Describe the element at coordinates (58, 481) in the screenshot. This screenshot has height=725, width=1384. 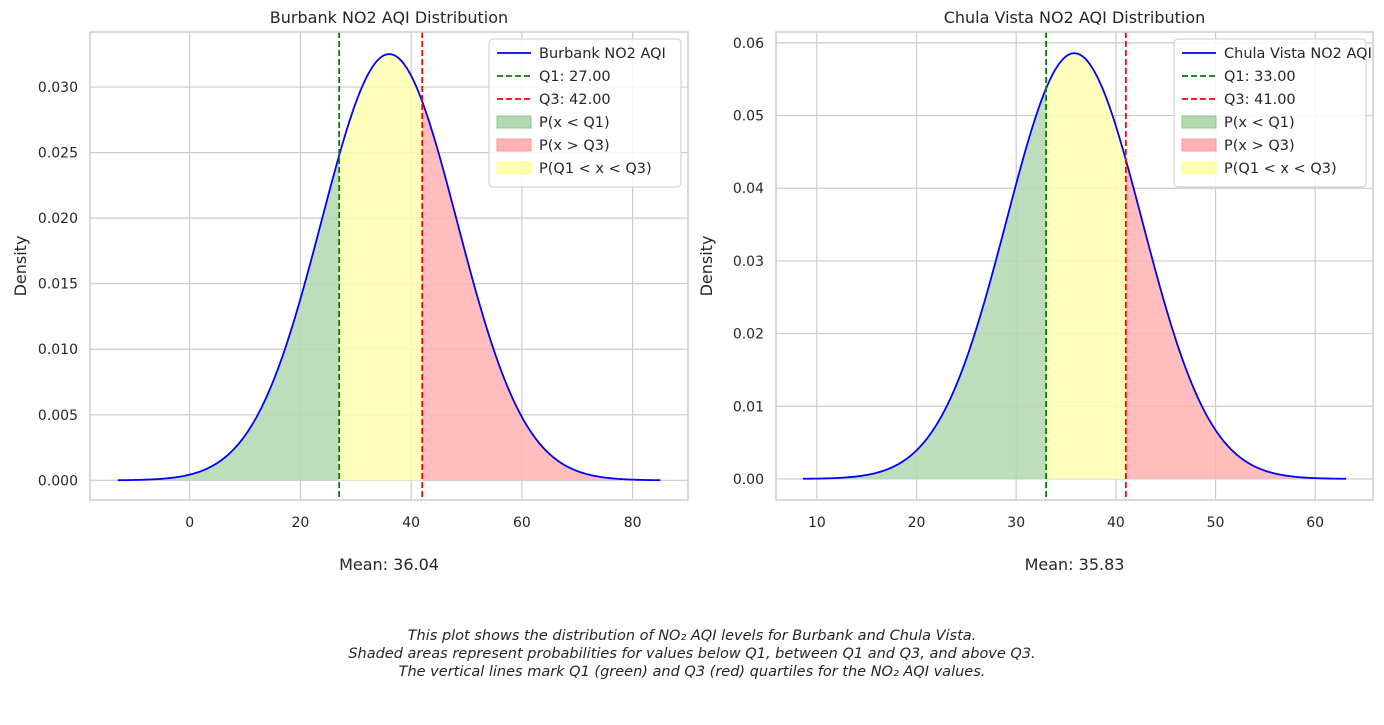
I see `y-tick-label: 0.000` at that location.